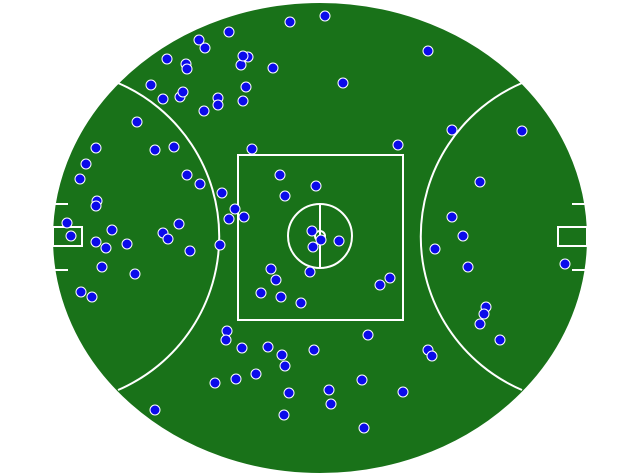 Image resolution: width=640 pixels, height=476 pixels. I want to click on centre-square, so click(320, 237).